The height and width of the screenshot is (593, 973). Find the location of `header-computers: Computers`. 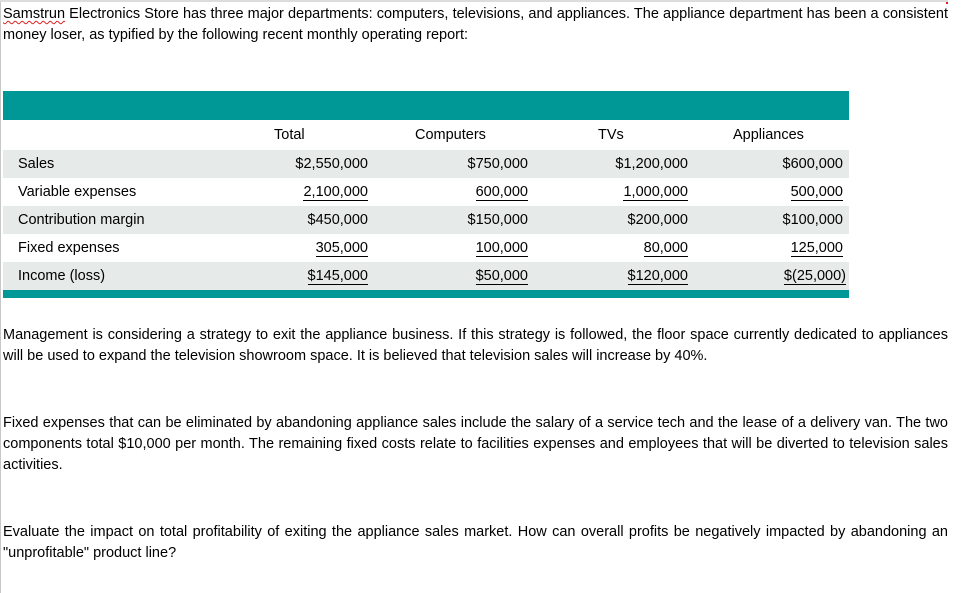

header-computers: Computers is located at coordinates (448, 135).